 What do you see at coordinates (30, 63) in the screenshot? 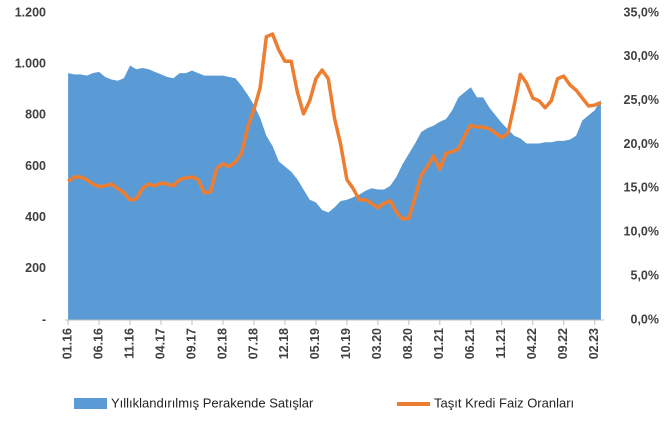
I see `y-tick-label: 1.000` at bounding box center [30, 63].